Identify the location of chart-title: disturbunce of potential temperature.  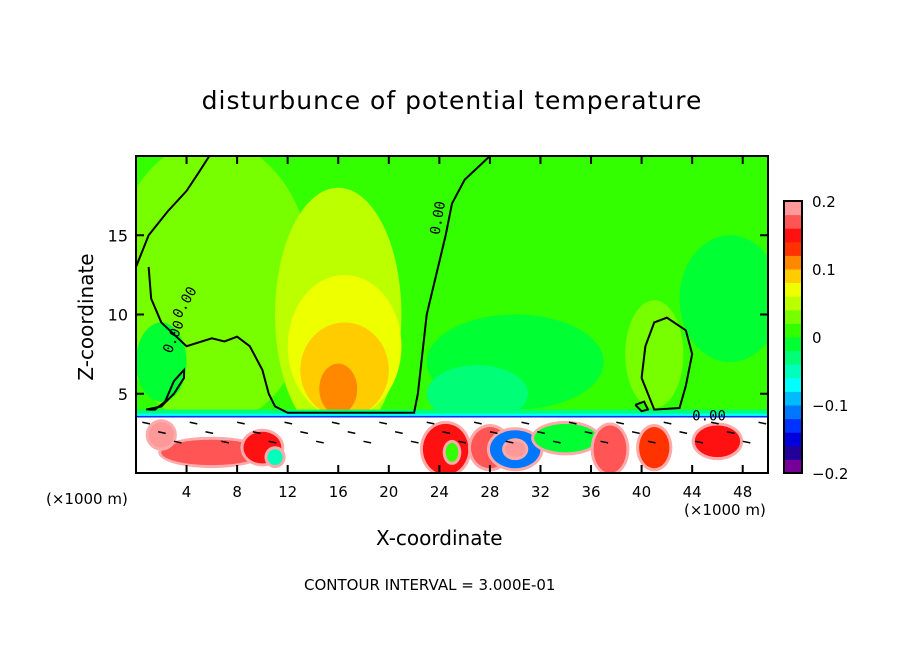
(452, 100).